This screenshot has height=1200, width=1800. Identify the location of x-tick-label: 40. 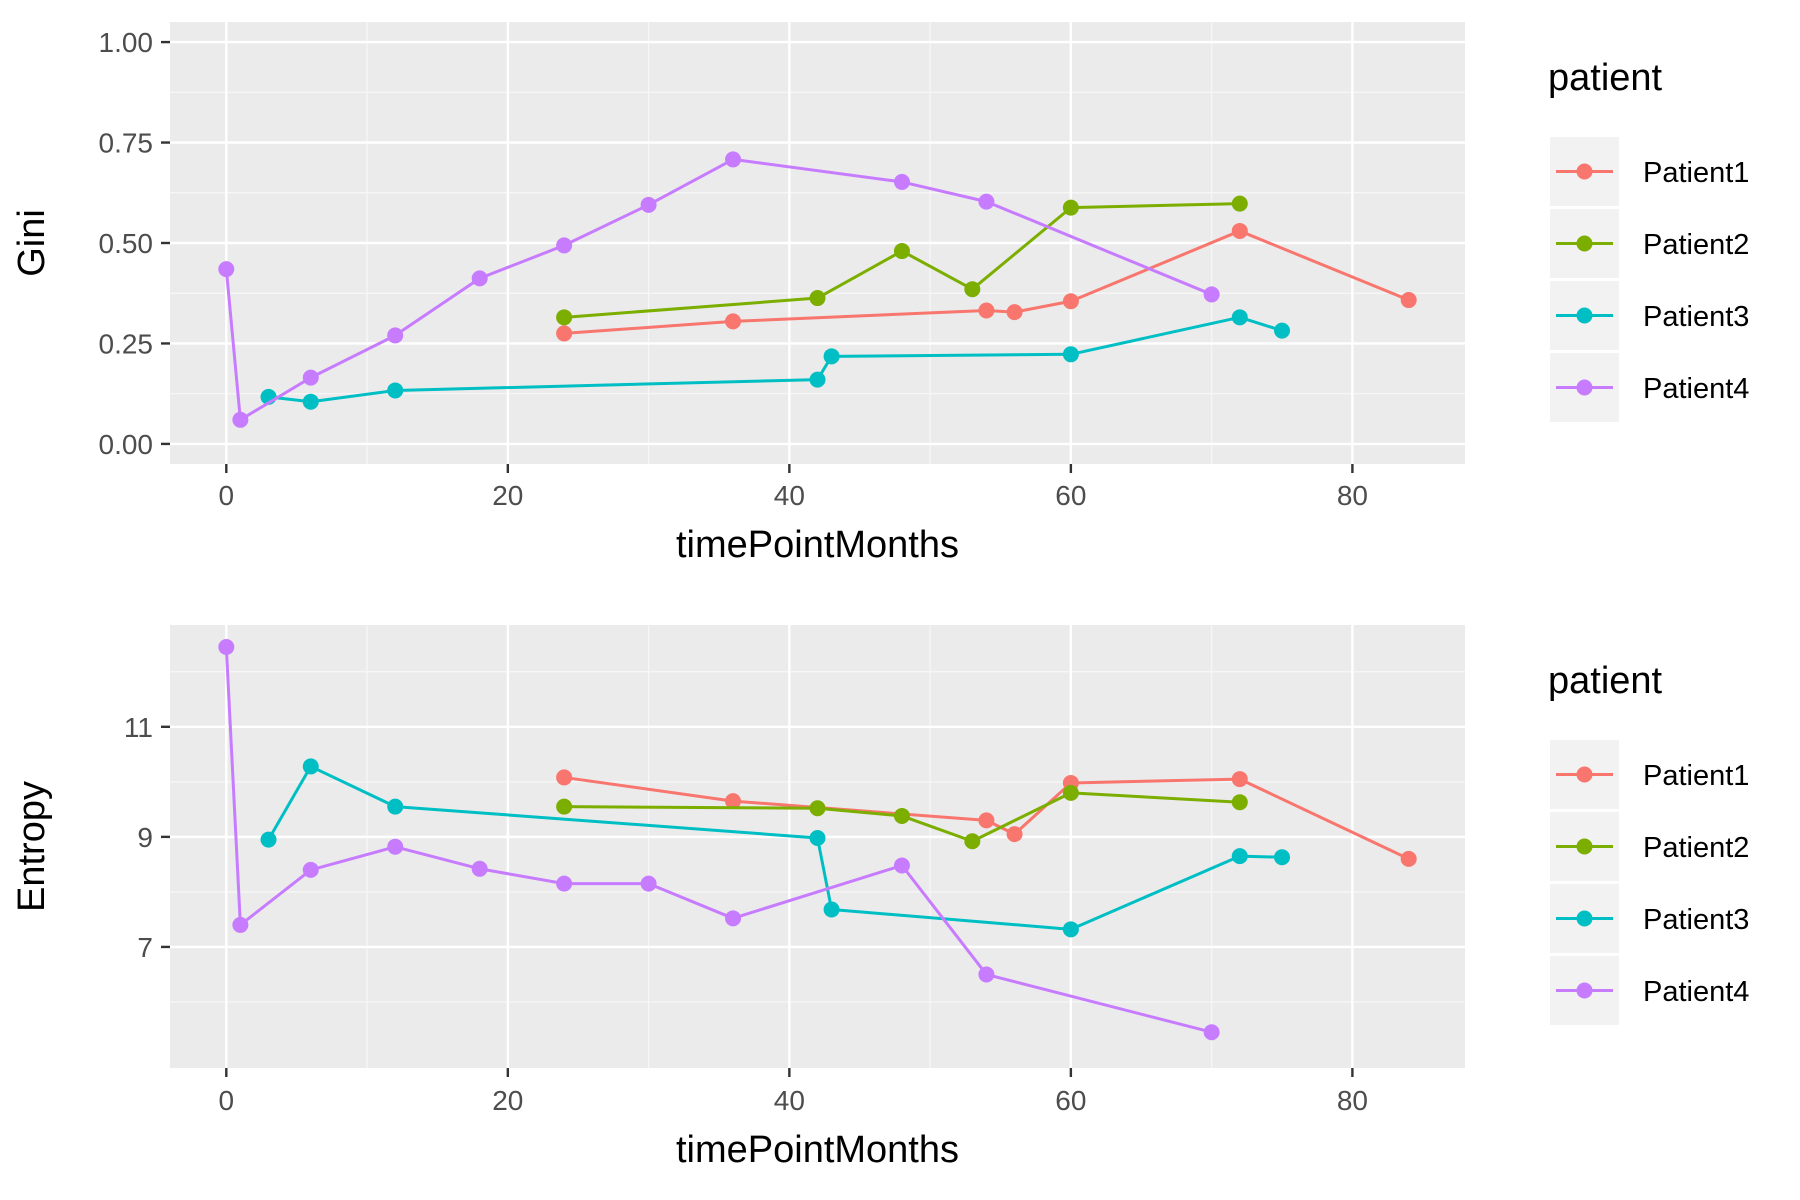
(789, 495).